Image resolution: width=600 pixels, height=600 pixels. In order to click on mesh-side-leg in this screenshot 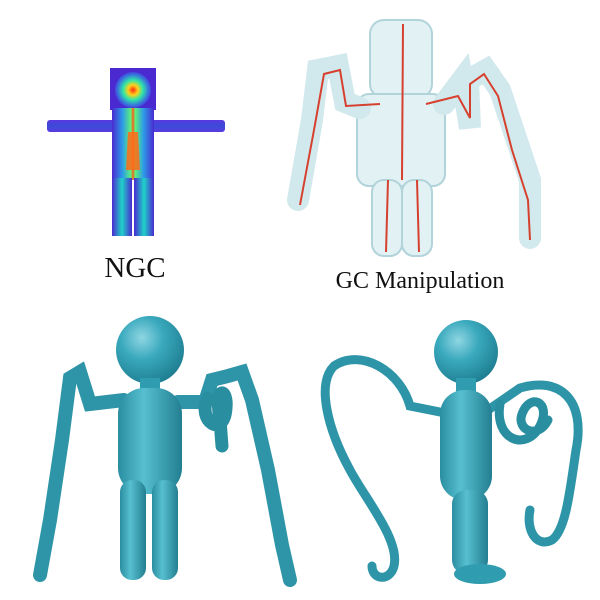, I will do `click(470, 532)`.